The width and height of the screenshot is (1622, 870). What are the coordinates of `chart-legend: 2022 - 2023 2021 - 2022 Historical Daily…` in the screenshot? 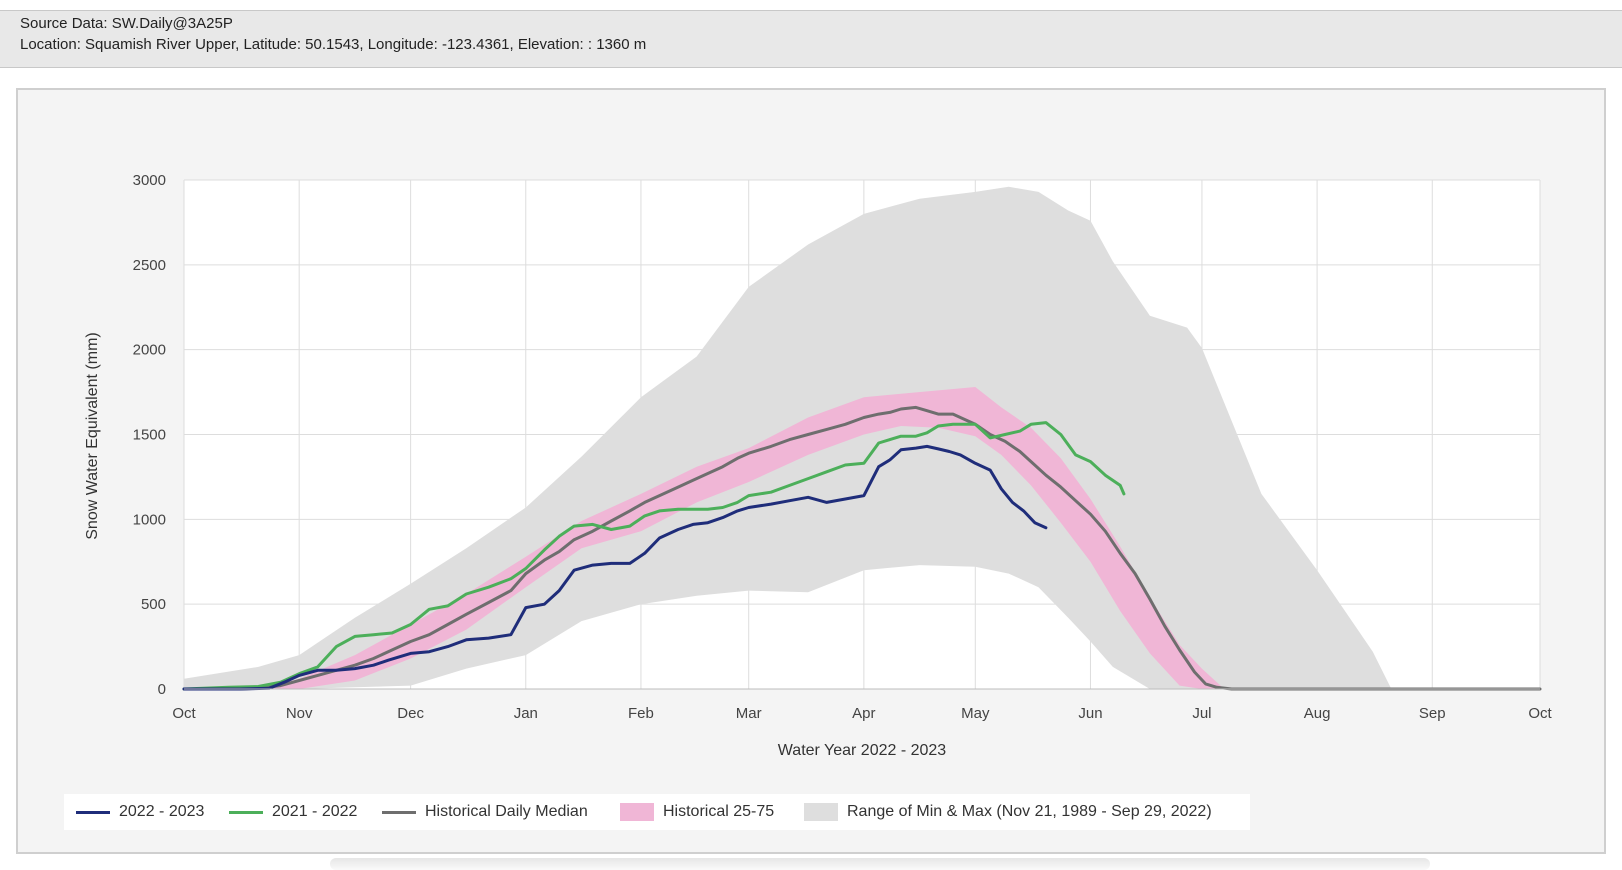 It's located at (657, 812).